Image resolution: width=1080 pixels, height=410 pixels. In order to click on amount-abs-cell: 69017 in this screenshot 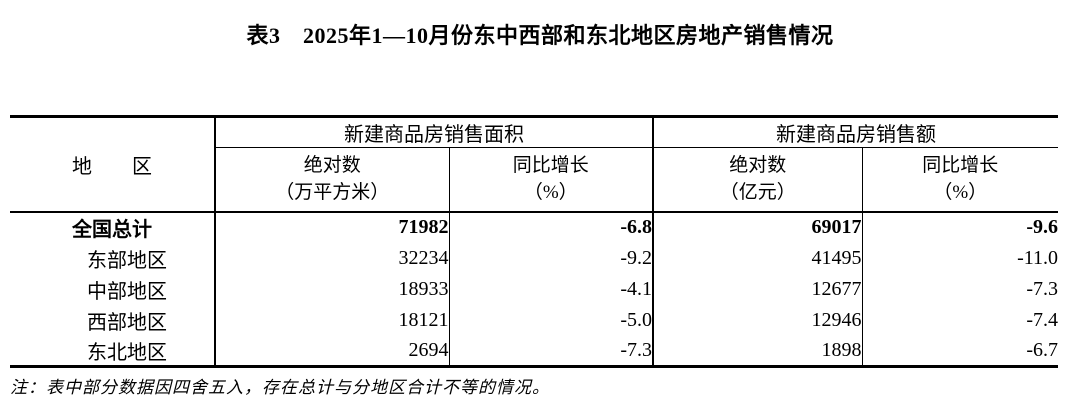, I will do `click(758, 227)`.